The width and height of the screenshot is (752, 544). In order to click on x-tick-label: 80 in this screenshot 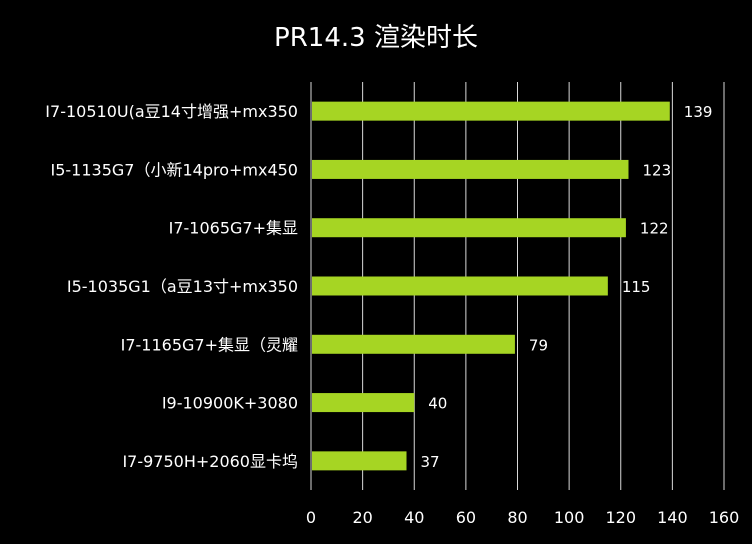, I will do `click(517, 517)`.